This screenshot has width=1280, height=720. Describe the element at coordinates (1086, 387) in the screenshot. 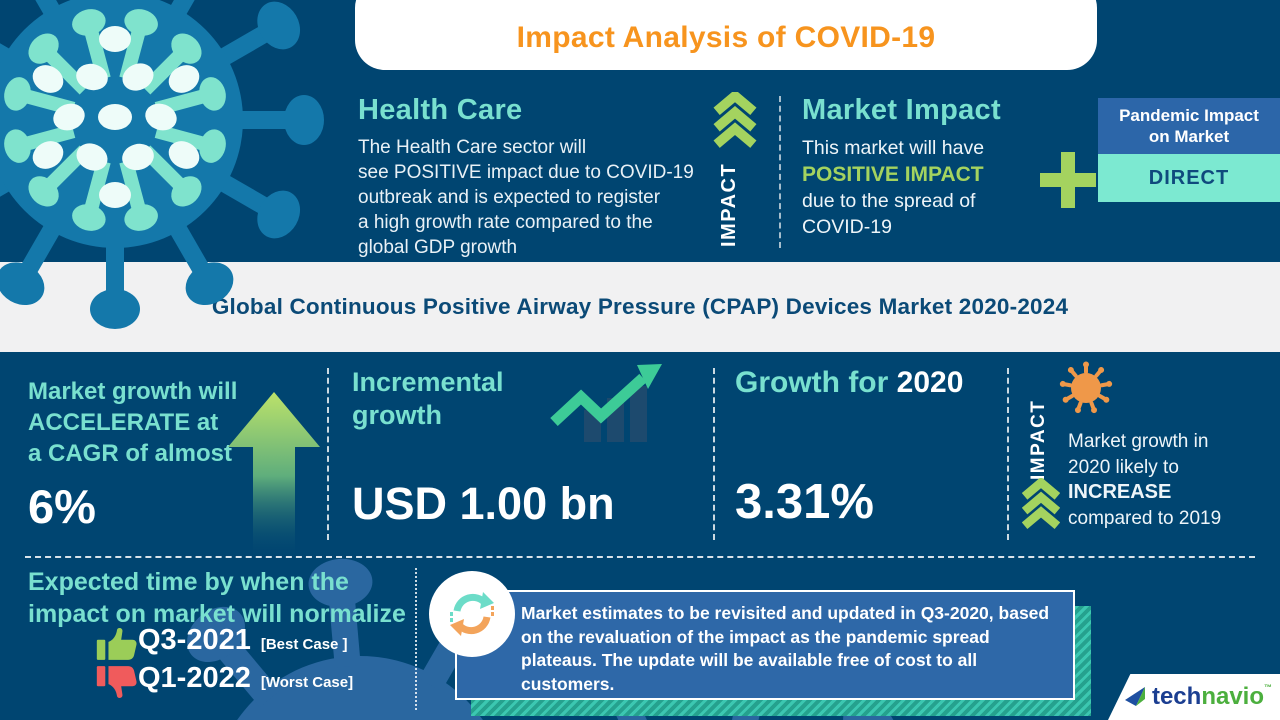

I see `virus-icon` at that location.